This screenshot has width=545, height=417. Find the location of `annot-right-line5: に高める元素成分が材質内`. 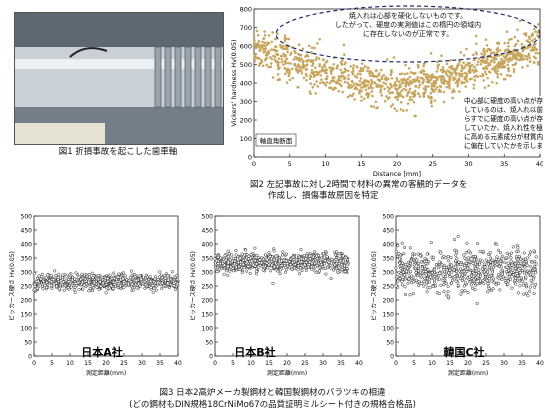

annot-right-line5: に高める元素成分が材質内 is located at coordinates (503, 136).